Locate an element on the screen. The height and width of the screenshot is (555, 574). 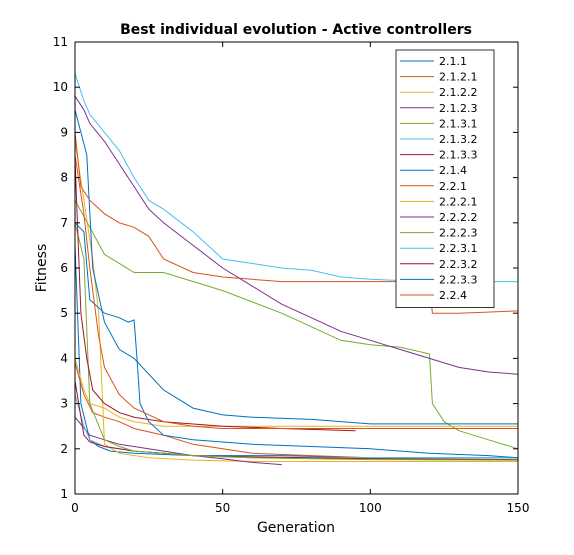
legend-label: 2.2.4 is located at coordinates (453, 295).